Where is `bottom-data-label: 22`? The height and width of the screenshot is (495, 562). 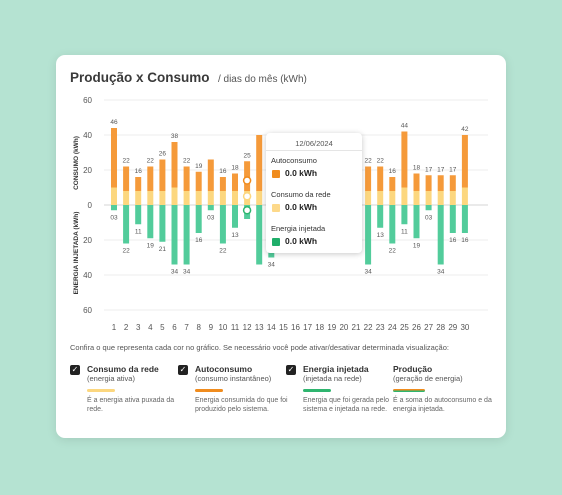
bottom-data-label: 22 is located at coordinates (126, 251).